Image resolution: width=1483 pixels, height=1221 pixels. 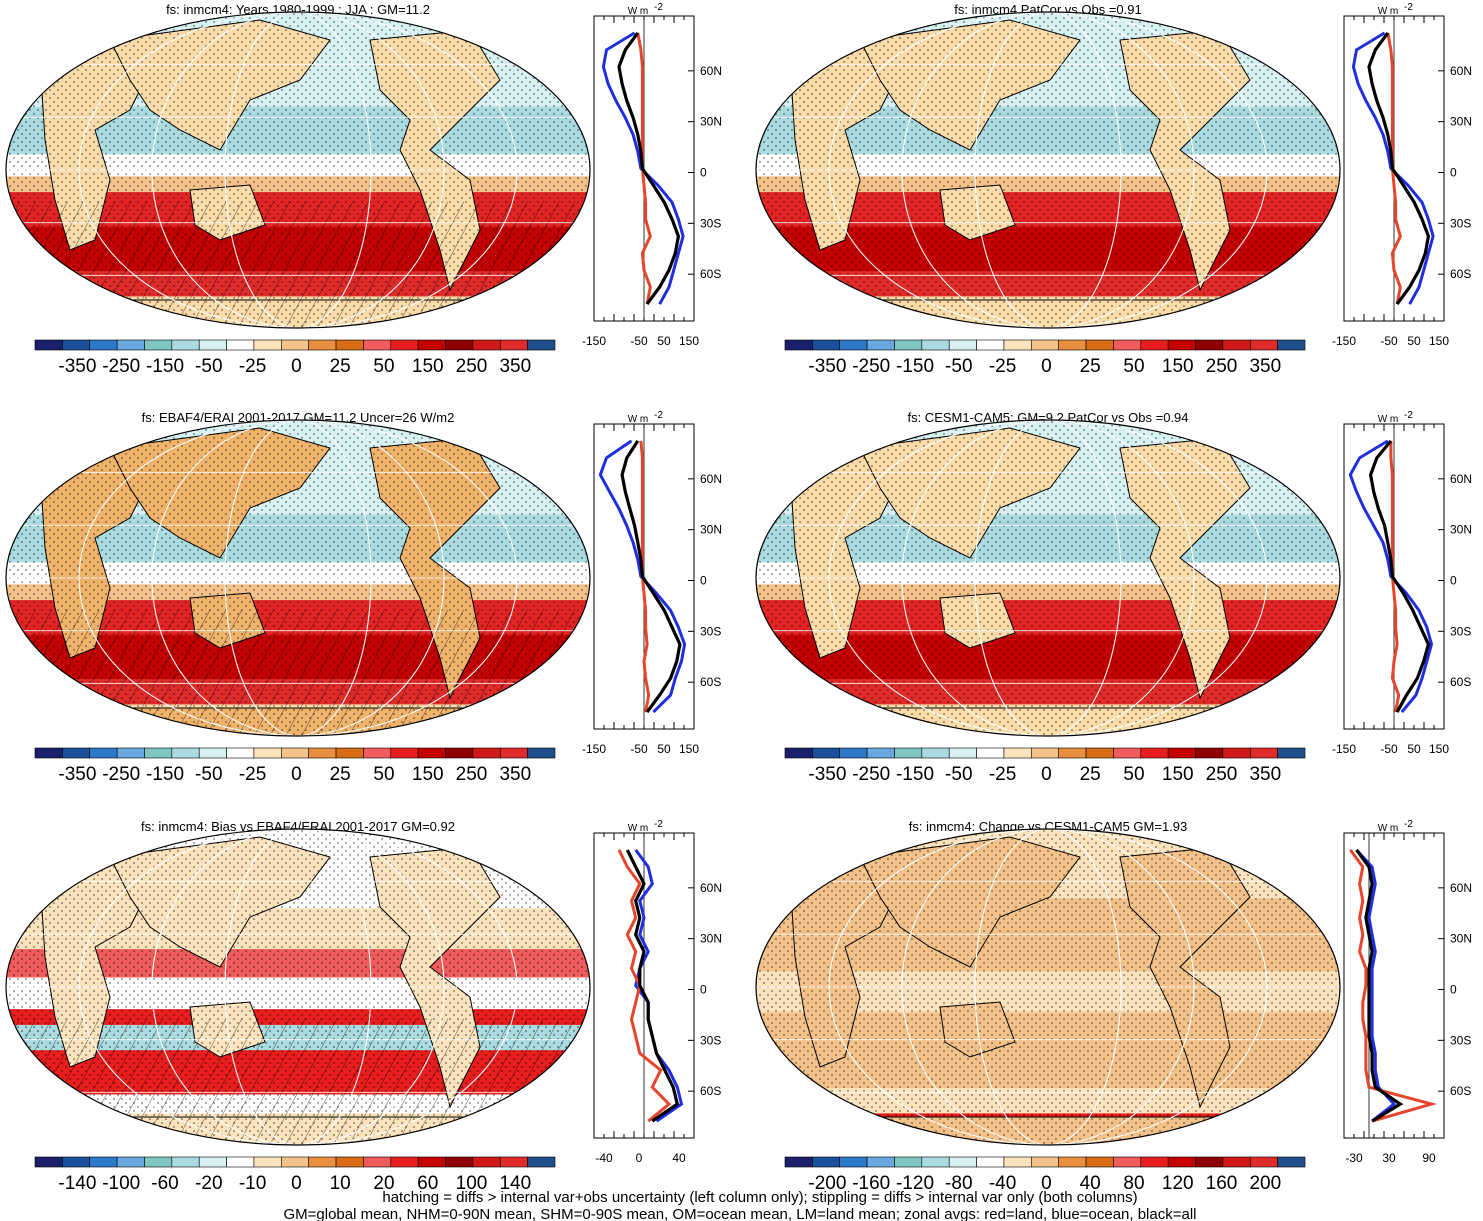 I want to click on zonal-x-tick-label: -150, so click(x=1344, y=341).